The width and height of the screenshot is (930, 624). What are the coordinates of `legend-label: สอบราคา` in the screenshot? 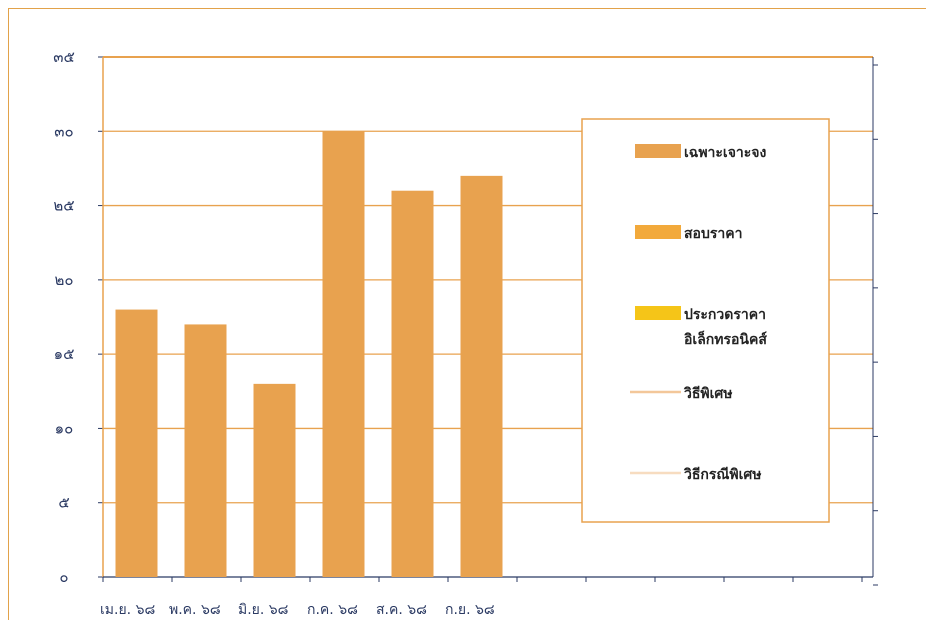 It's located at (713, 234).